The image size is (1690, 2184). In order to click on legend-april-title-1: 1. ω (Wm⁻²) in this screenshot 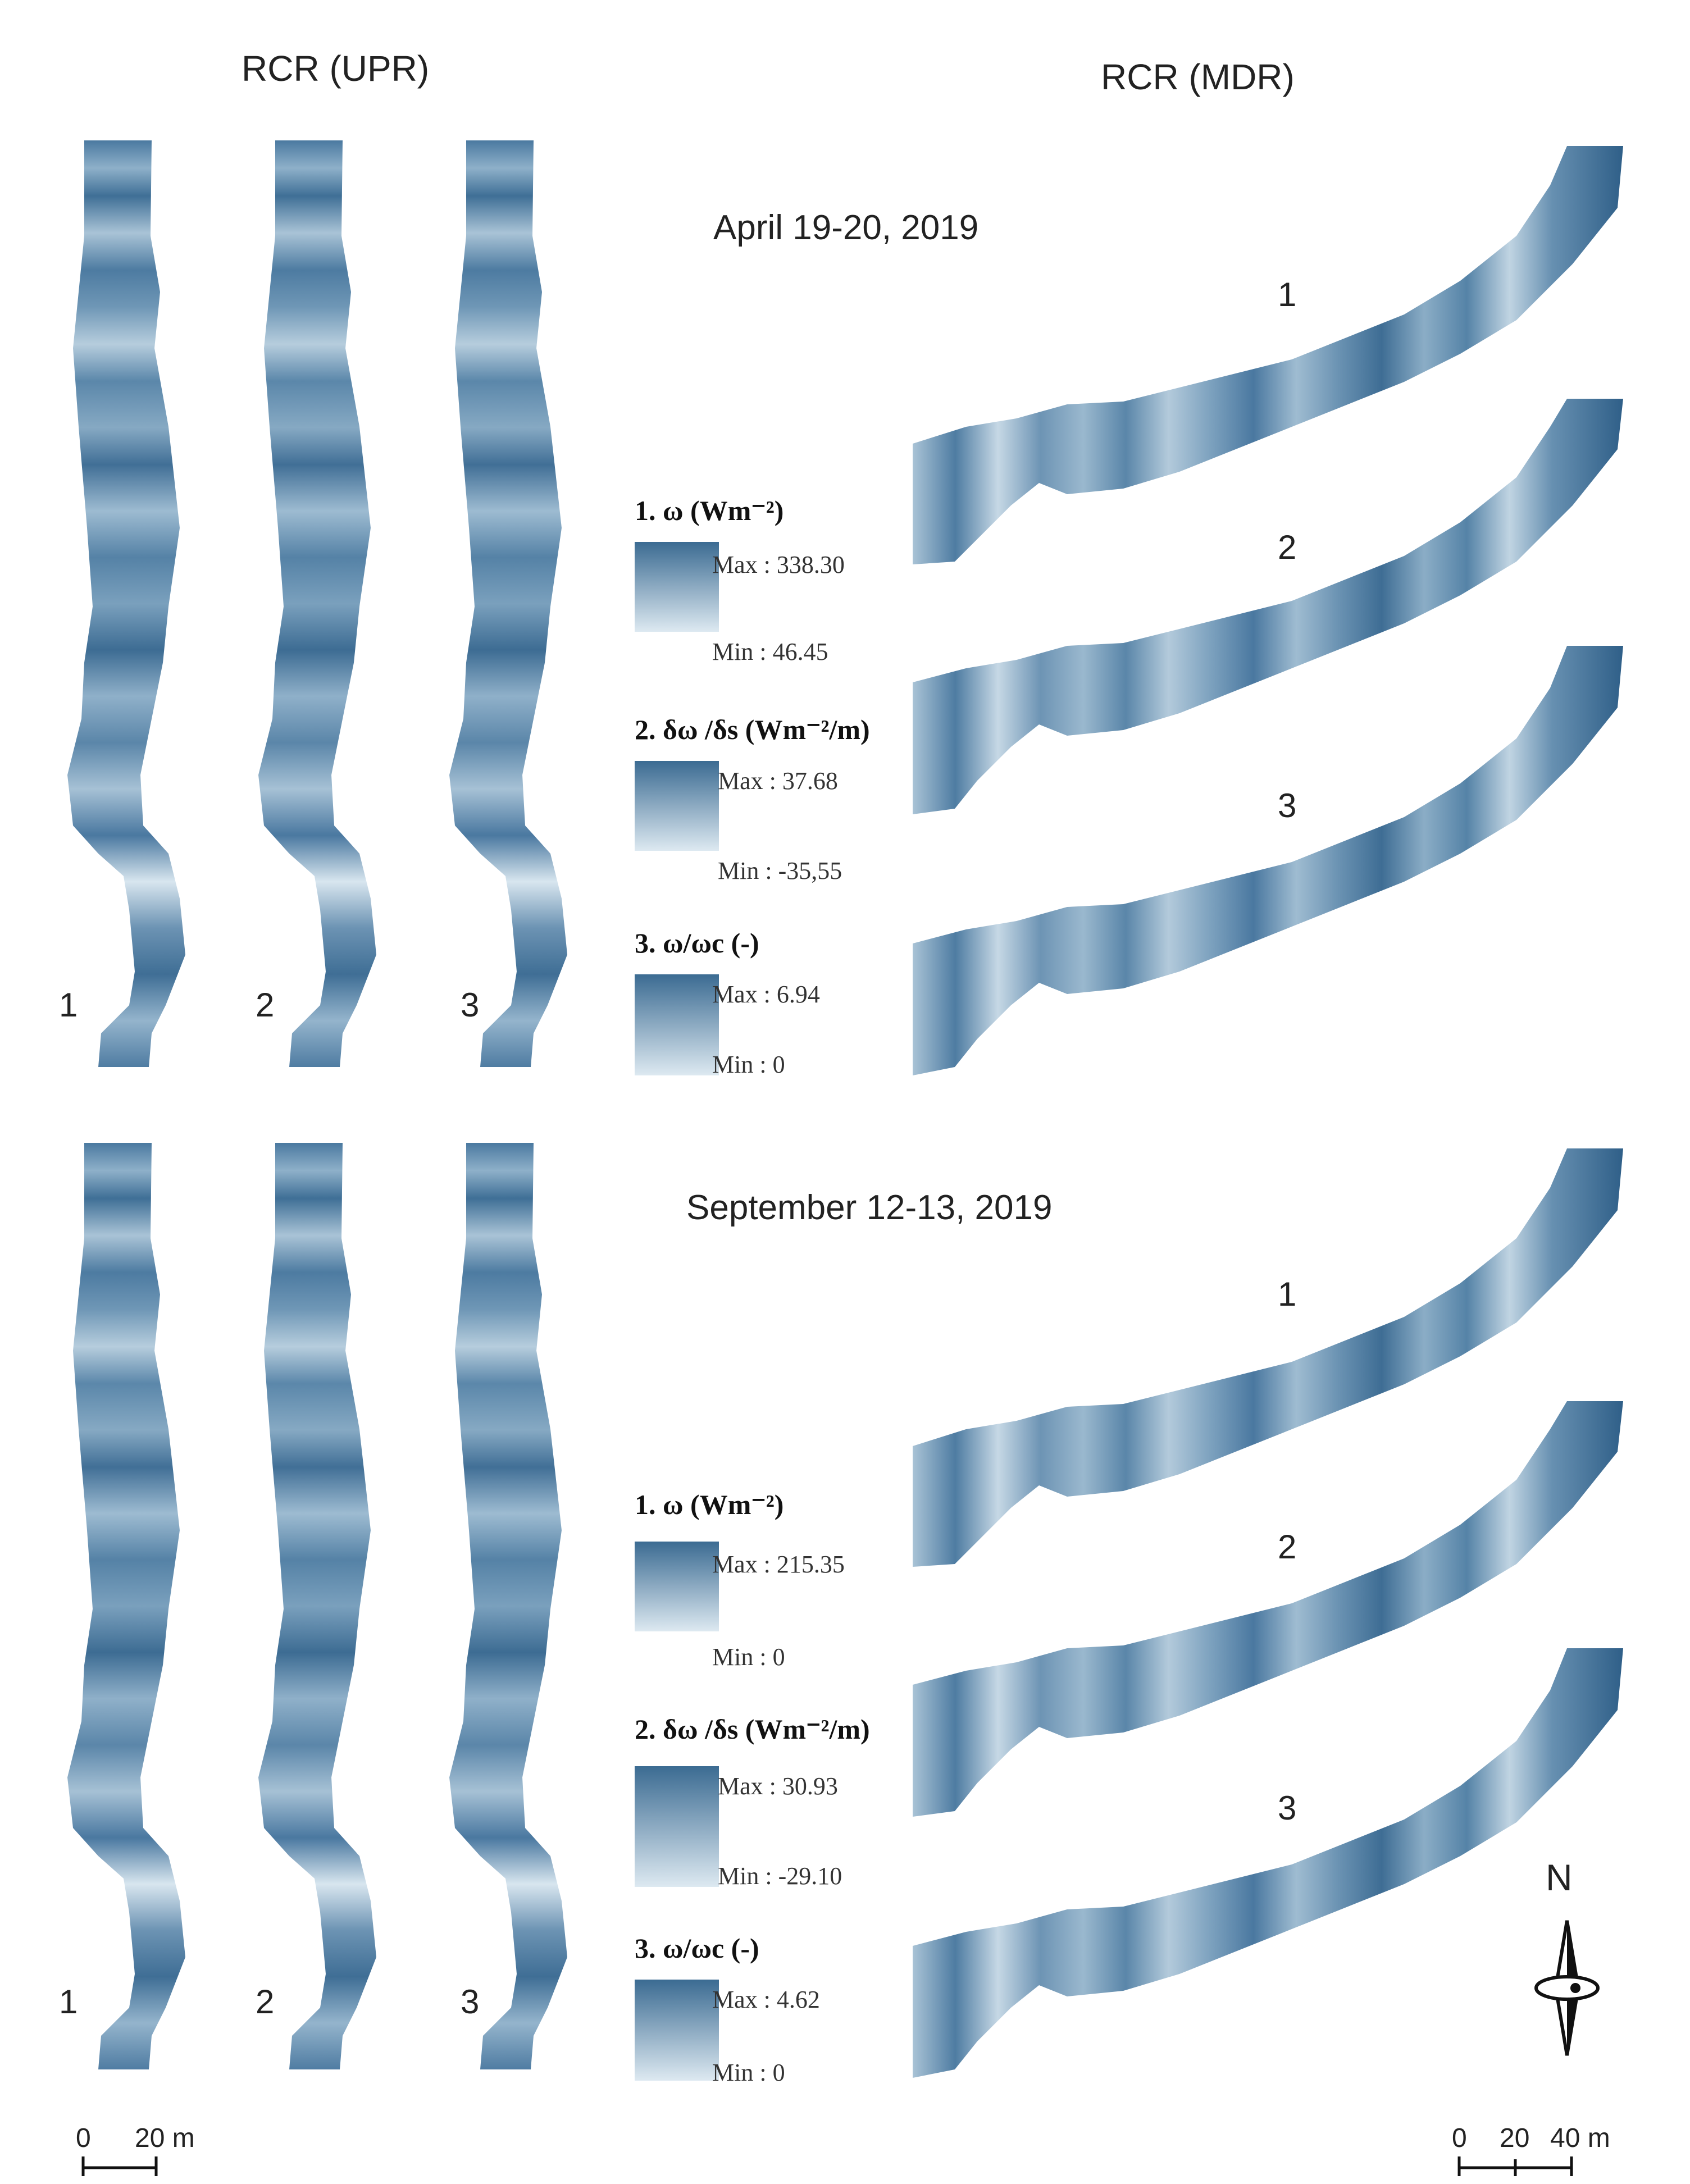, I will do `click(709, 510)`.